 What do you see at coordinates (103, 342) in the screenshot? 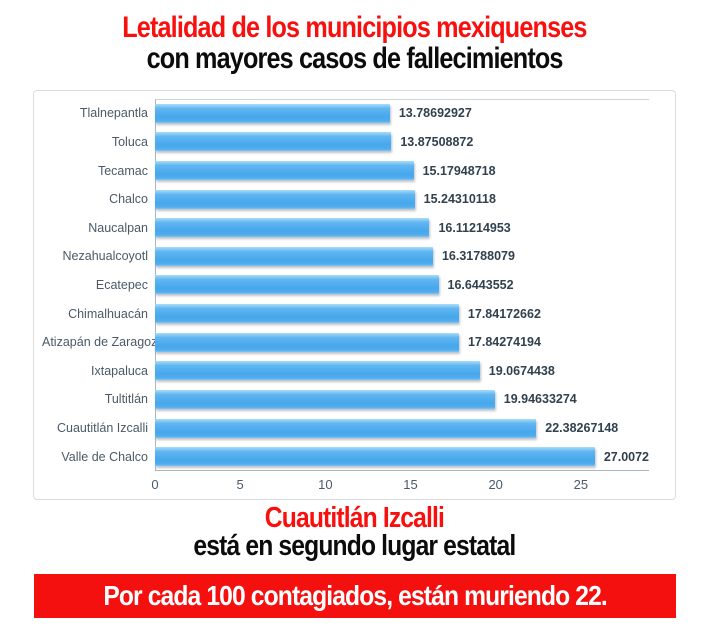
I see `category-label: Atizapán de Zaragoza` at bounding box center [103, 342].